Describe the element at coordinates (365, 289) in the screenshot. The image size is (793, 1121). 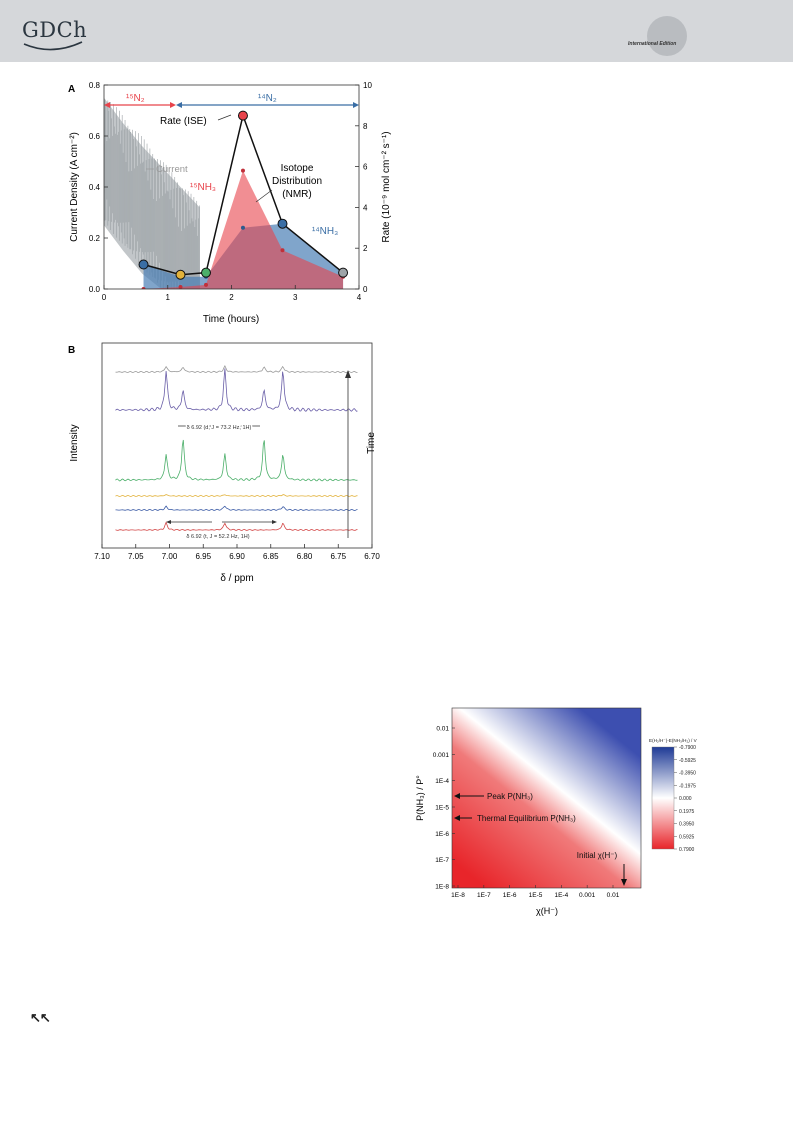
I see `y2-tick-label: 0` at that location.